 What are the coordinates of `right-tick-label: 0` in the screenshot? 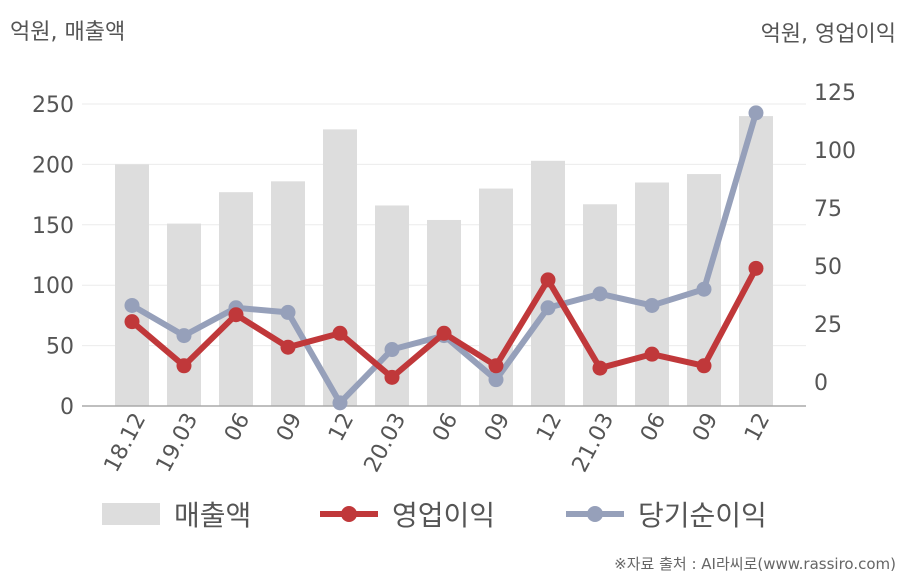 It's located at (821, 383).